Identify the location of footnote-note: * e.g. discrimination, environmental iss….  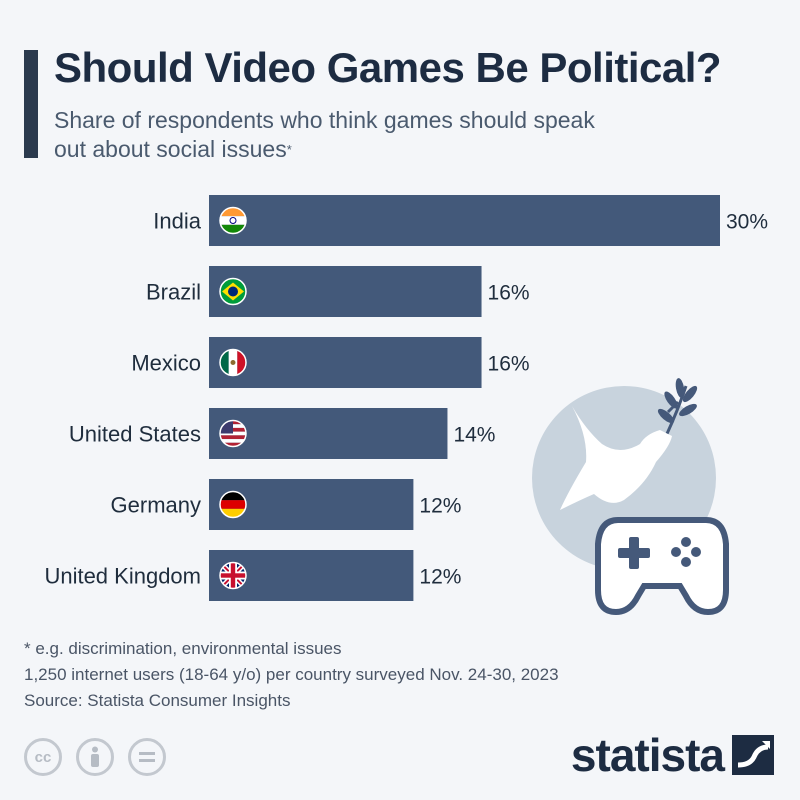
(183, 648).